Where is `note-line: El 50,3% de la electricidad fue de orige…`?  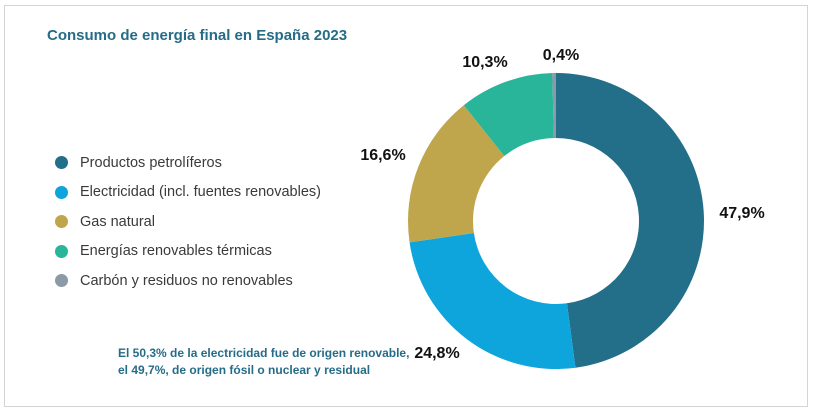 note-line: El 50,3% de la electricidad fue de orige… is located at coordinates (264, 353).